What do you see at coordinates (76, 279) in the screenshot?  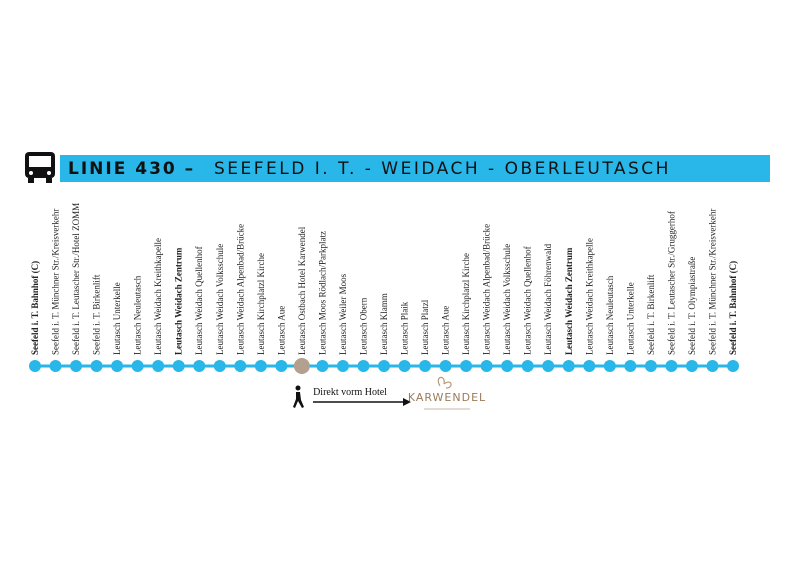 I see `stop-label: Seefeld i. T. Leutascher Str./Hotel ZOMM` at bounding box center [76, 279].